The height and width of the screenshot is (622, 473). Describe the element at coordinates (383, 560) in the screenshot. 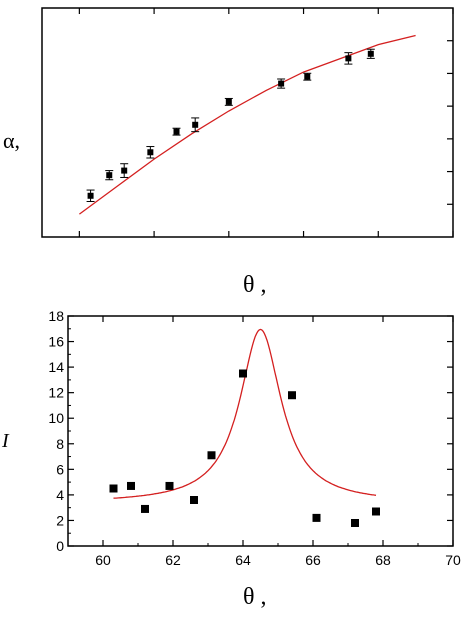

I see `bottom-x-tick-label: 68` at that location.